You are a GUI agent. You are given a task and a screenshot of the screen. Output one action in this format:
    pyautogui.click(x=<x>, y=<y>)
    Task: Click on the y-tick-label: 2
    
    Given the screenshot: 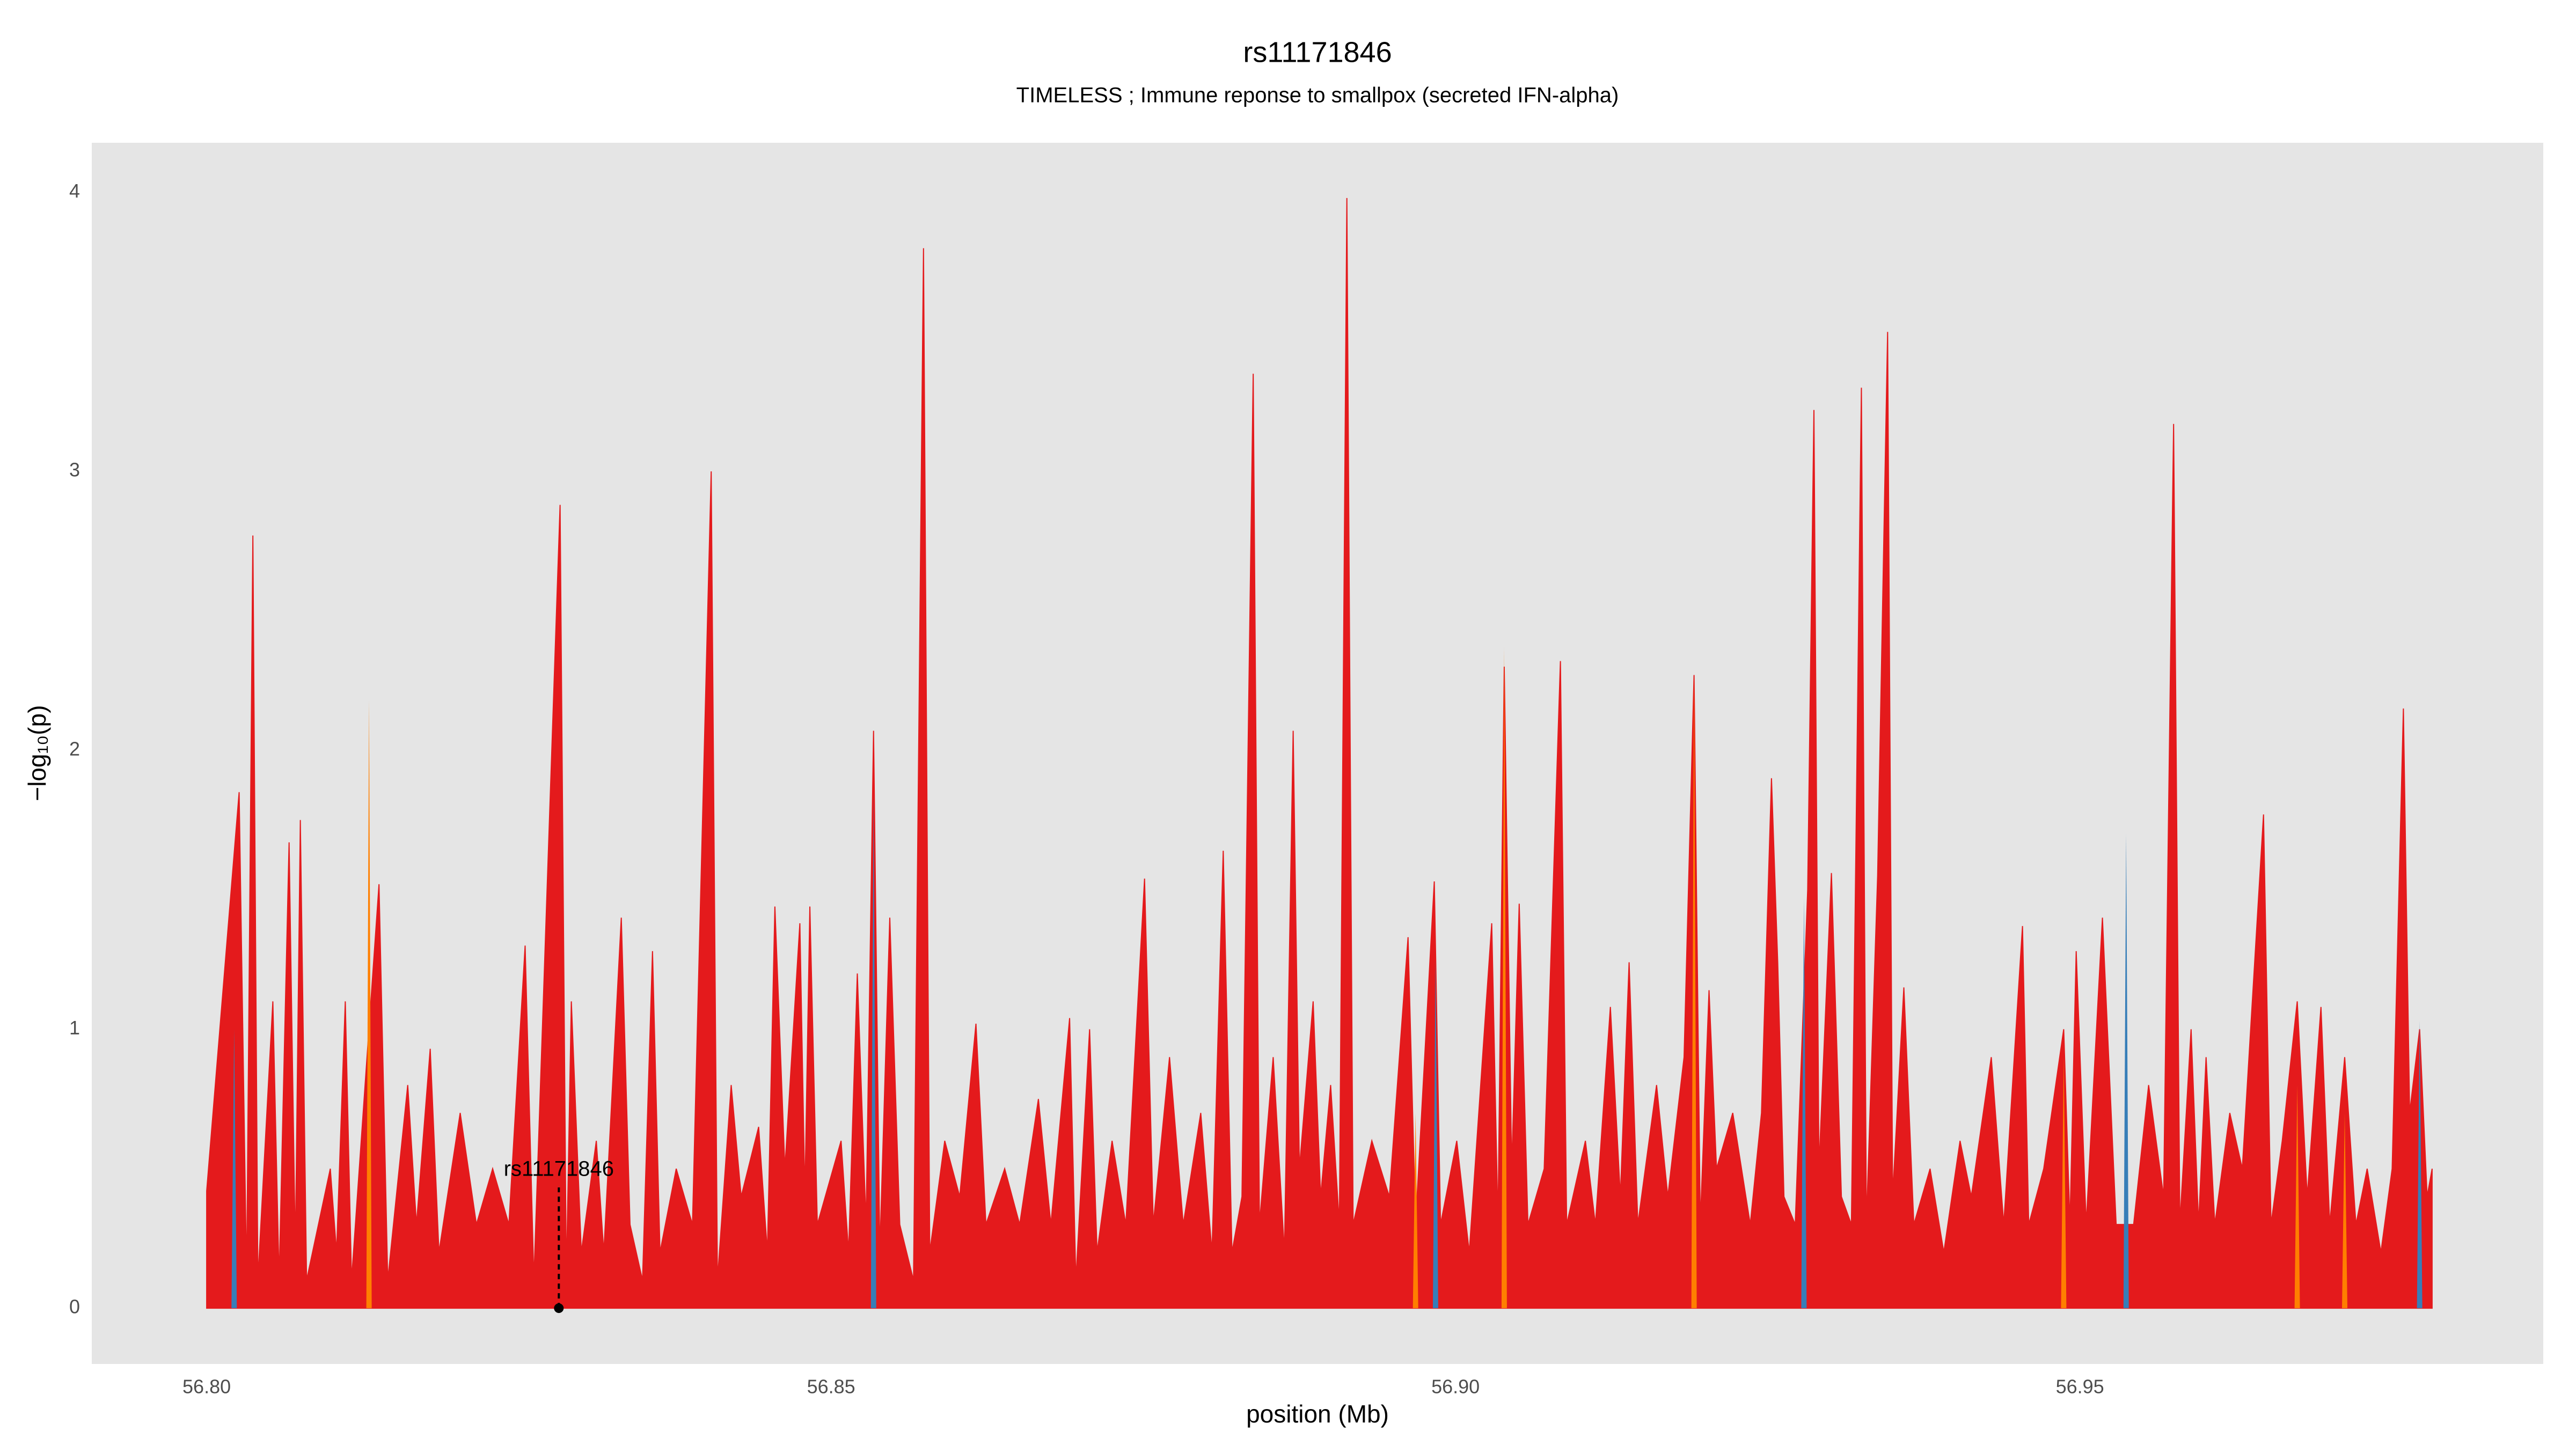 What is the action you would take?
    pyautogui.click(x=74, y=749)
    